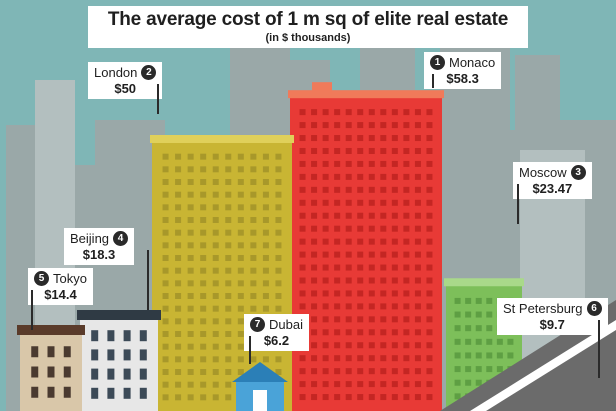  What do you see at coordinates (308, 38) in the screenshot?
I see `chart-subtitle: (in $ thousands)` at bounding box center [308, 38].